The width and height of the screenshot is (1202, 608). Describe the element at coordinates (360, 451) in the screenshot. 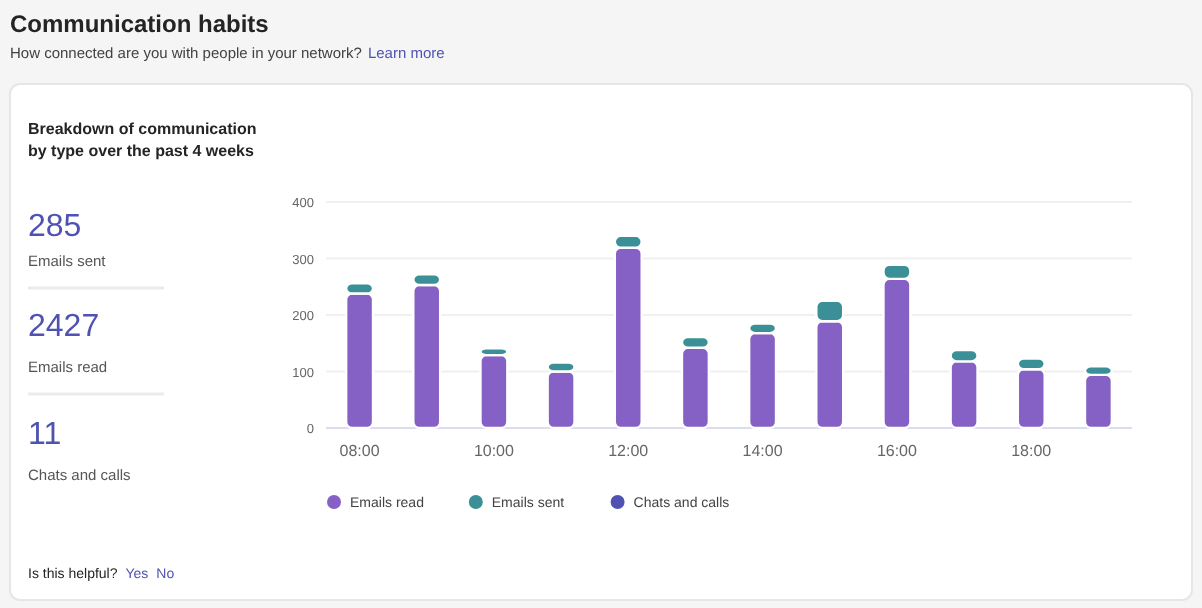

I see `x-tick-label: 08:00` at that location.